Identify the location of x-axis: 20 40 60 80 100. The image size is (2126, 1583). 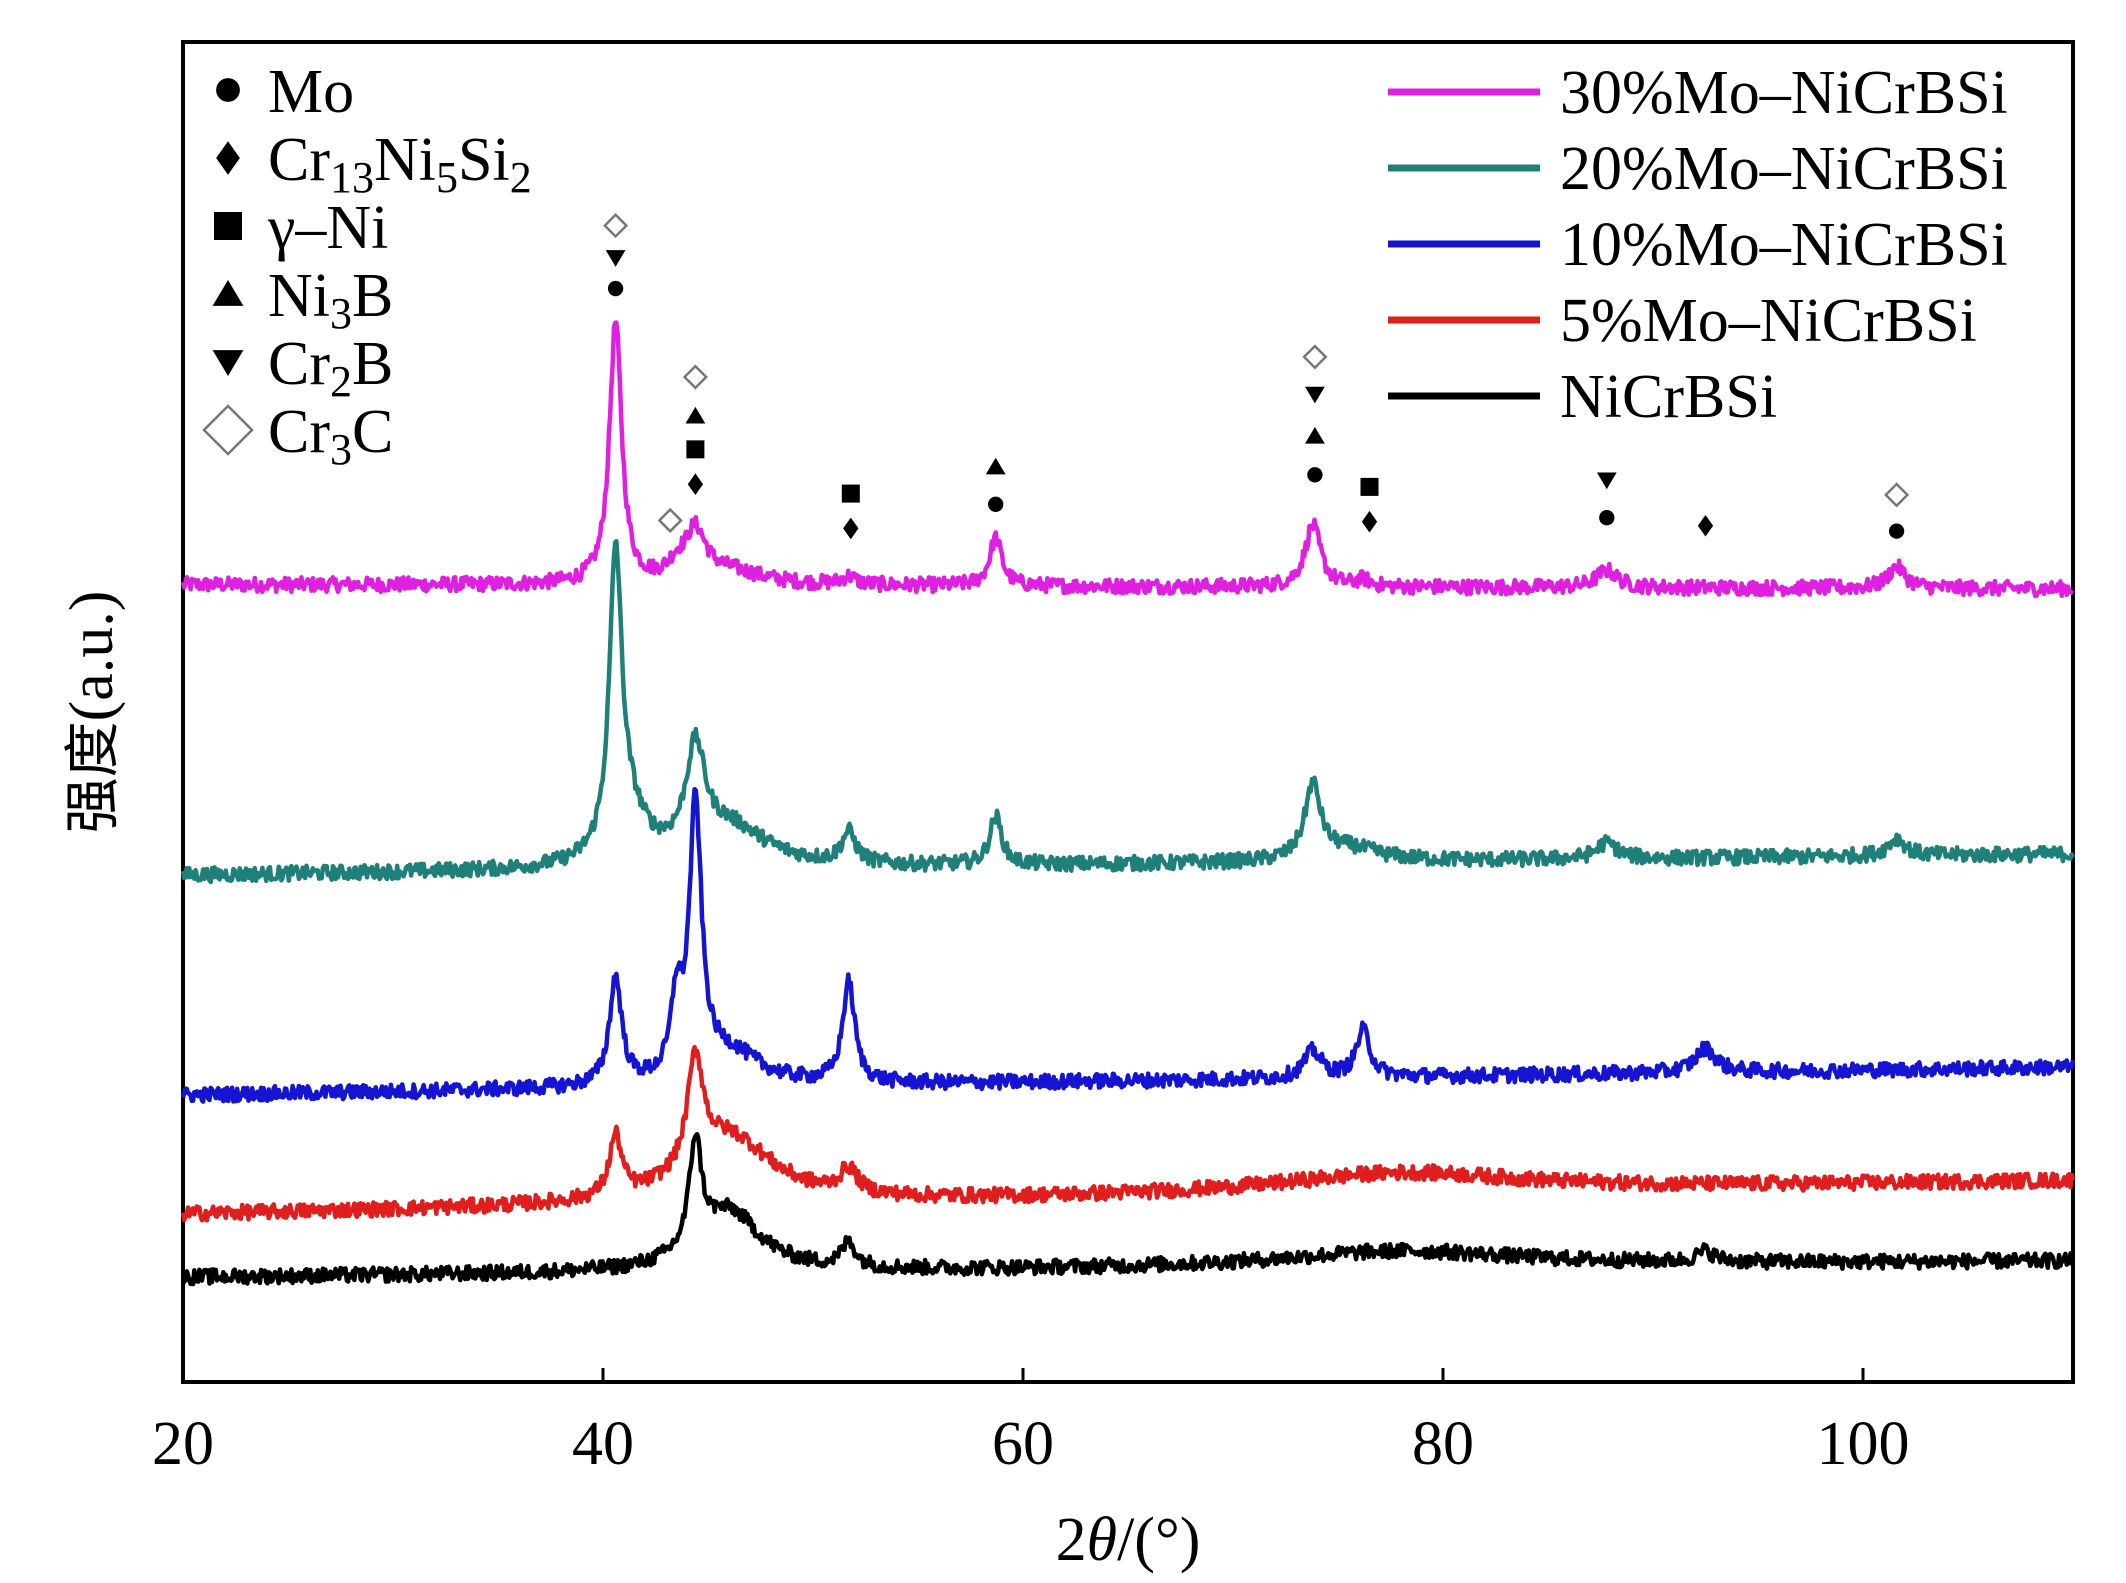
(1031, 1423).